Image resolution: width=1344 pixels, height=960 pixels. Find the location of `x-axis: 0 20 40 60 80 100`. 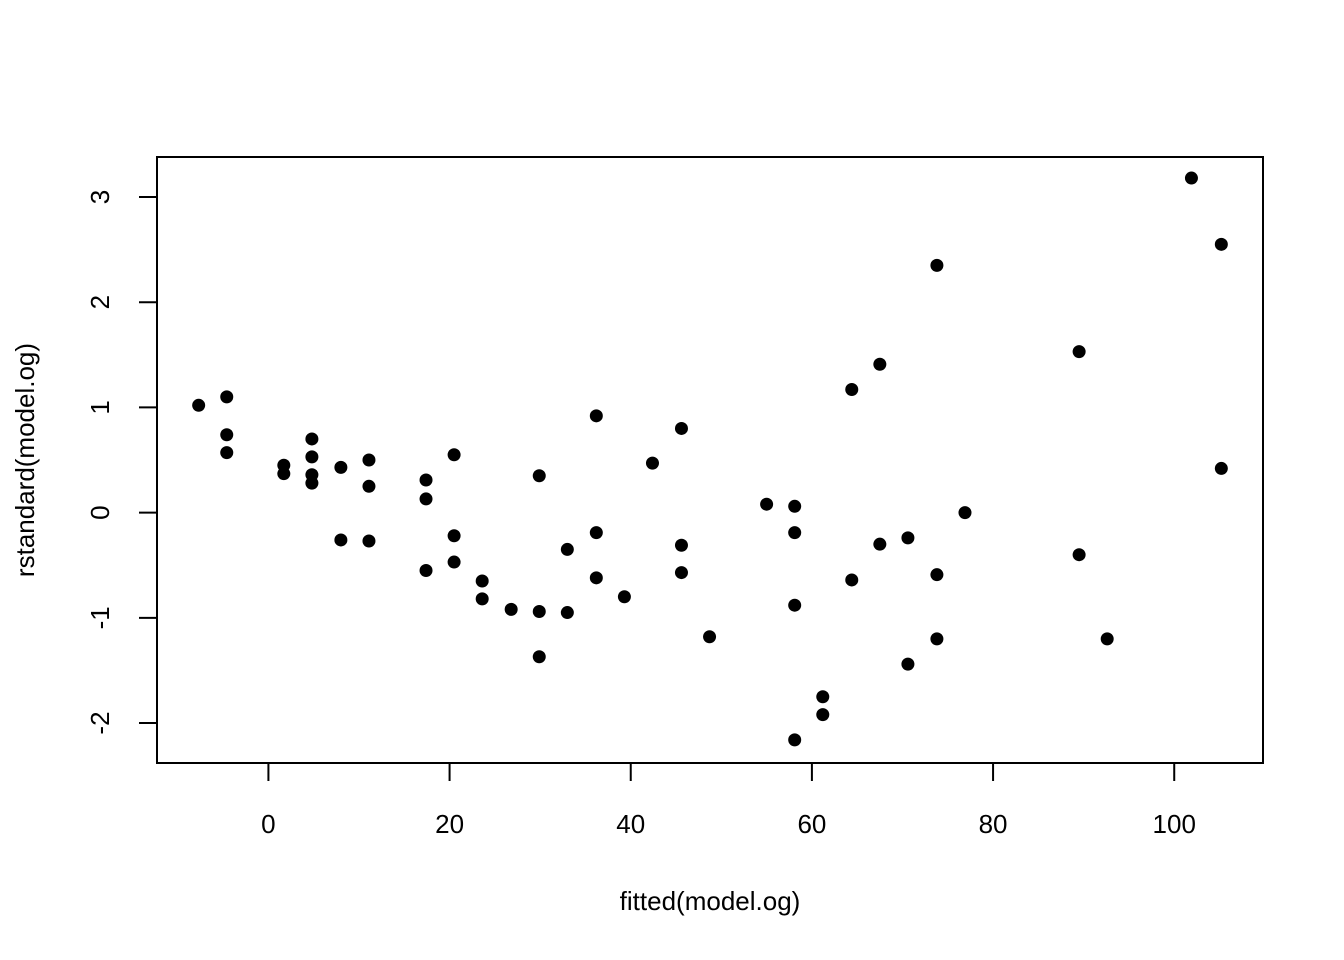

x-axis: 0 20 40 60 80 100 is located at coordinates (728, 800).